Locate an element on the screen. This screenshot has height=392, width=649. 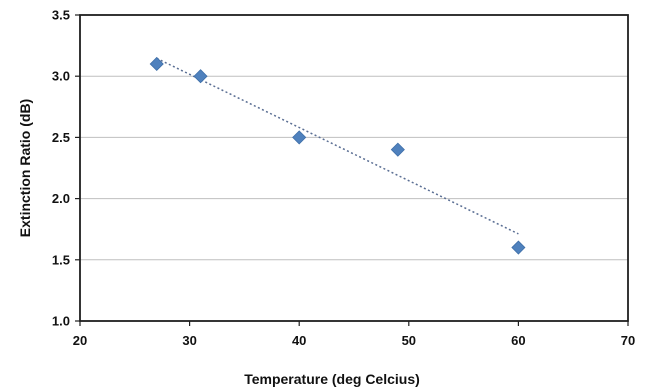
y-tick-label: 2.5 is located at coordinates (61, 137).